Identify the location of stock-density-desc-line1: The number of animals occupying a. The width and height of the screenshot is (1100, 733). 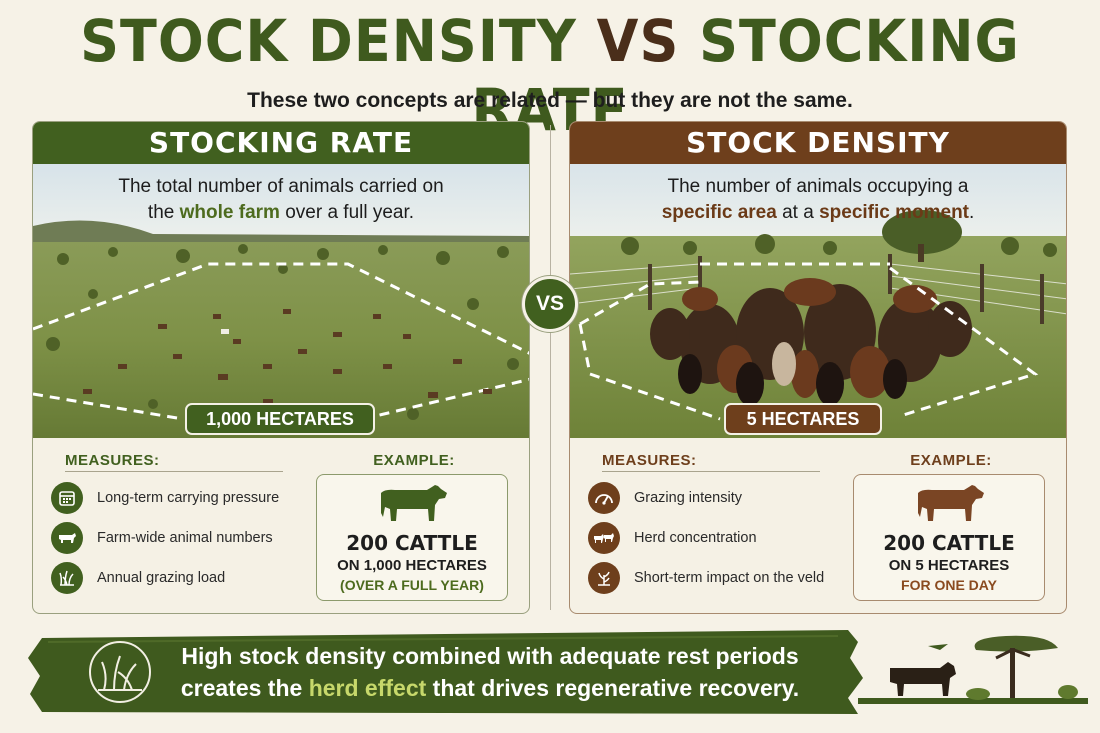
(818, 186).